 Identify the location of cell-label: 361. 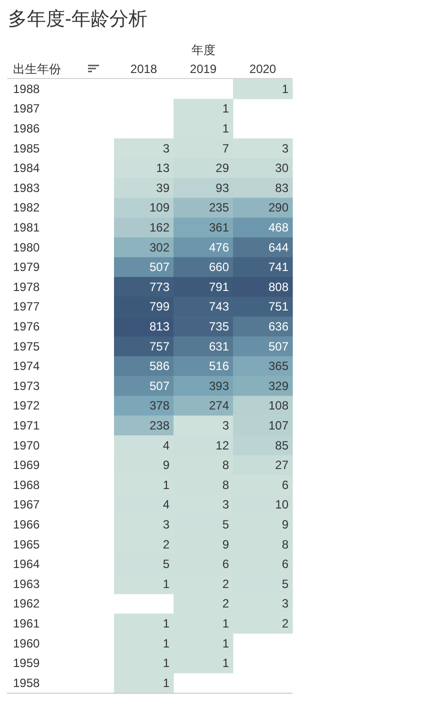
(218, 227).